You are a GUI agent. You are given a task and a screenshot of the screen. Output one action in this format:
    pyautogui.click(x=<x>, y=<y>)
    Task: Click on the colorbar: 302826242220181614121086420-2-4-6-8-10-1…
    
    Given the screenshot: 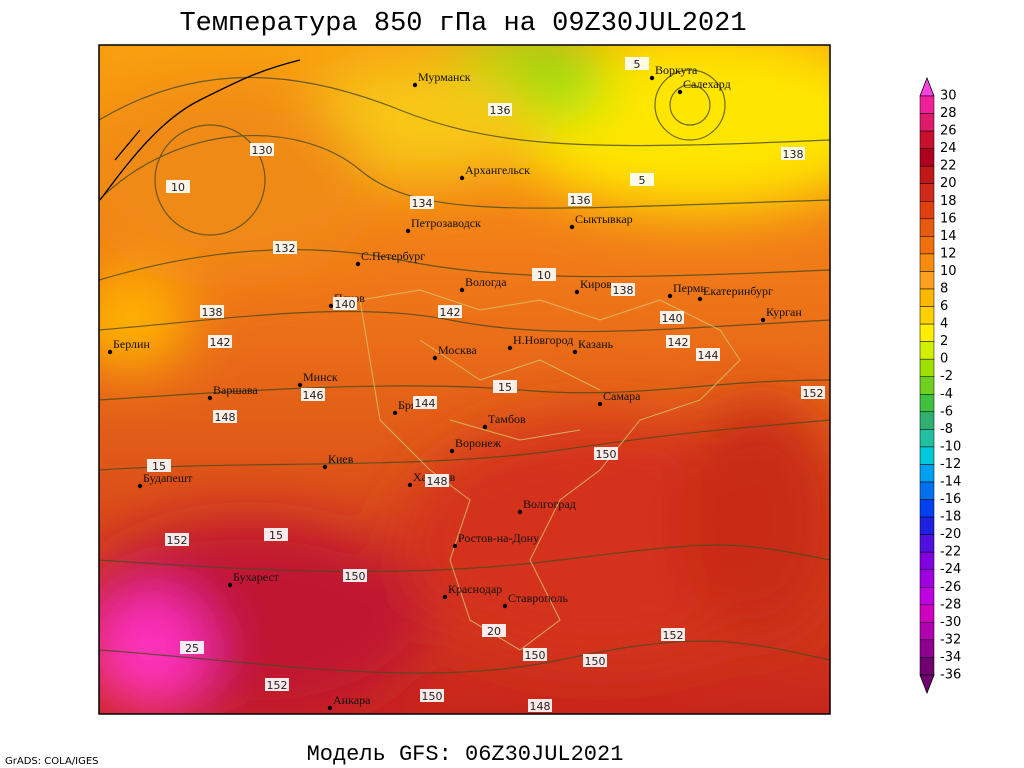 What is the action you would take?
    pyautogui.click(x=940, y=385)
    